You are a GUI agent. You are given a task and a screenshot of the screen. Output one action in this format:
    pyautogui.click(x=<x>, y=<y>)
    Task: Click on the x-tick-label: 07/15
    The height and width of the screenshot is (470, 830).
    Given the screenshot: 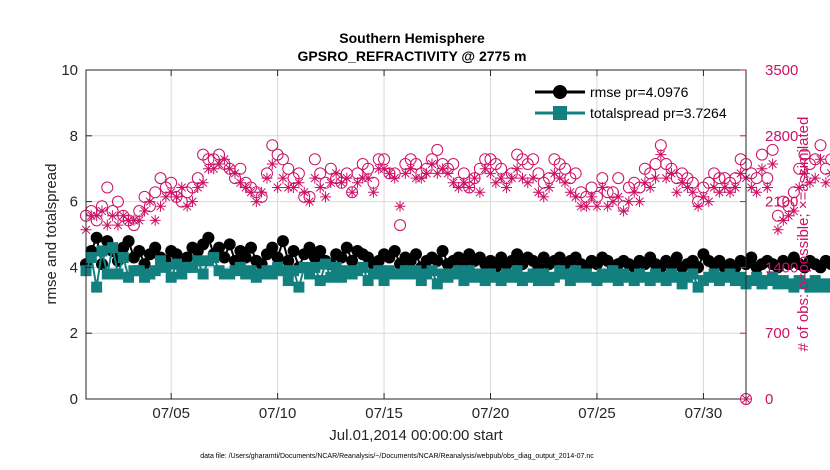 What is the action you would take?
    pyautogui.click(x=384, y=413)
    